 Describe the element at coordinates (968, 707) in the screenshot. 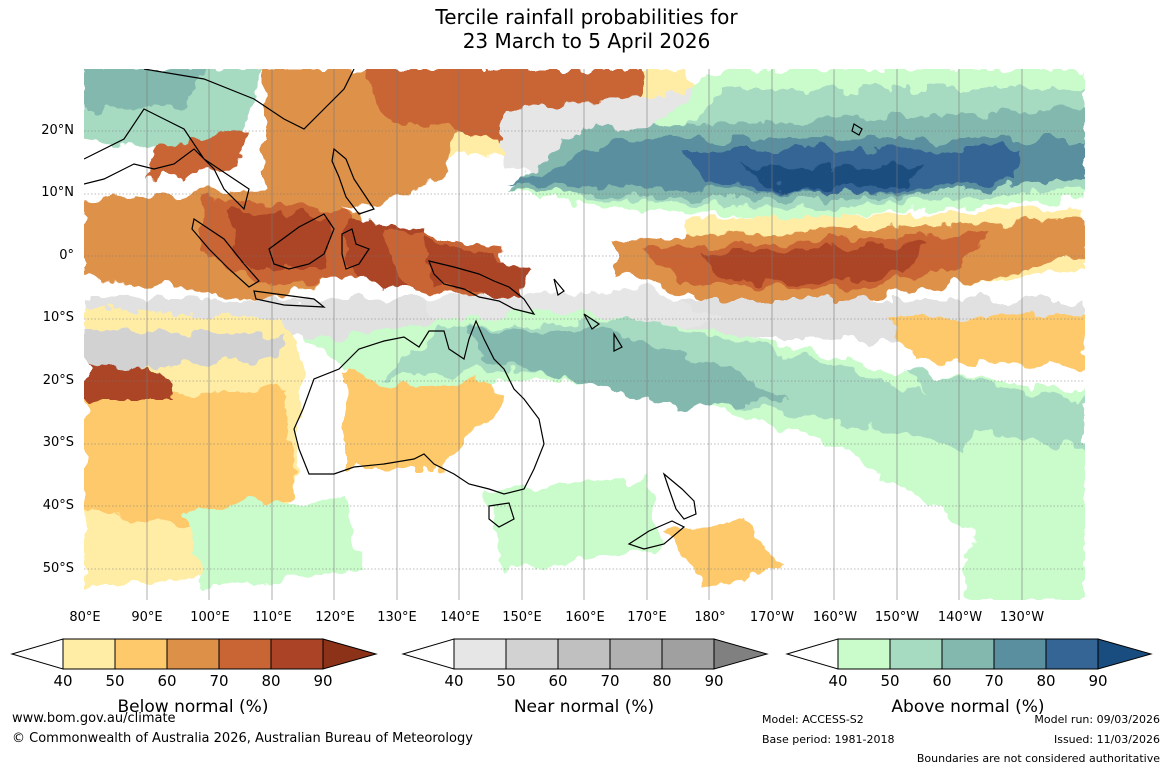

I see `above-normal-title: Above normal (%)` at that location.